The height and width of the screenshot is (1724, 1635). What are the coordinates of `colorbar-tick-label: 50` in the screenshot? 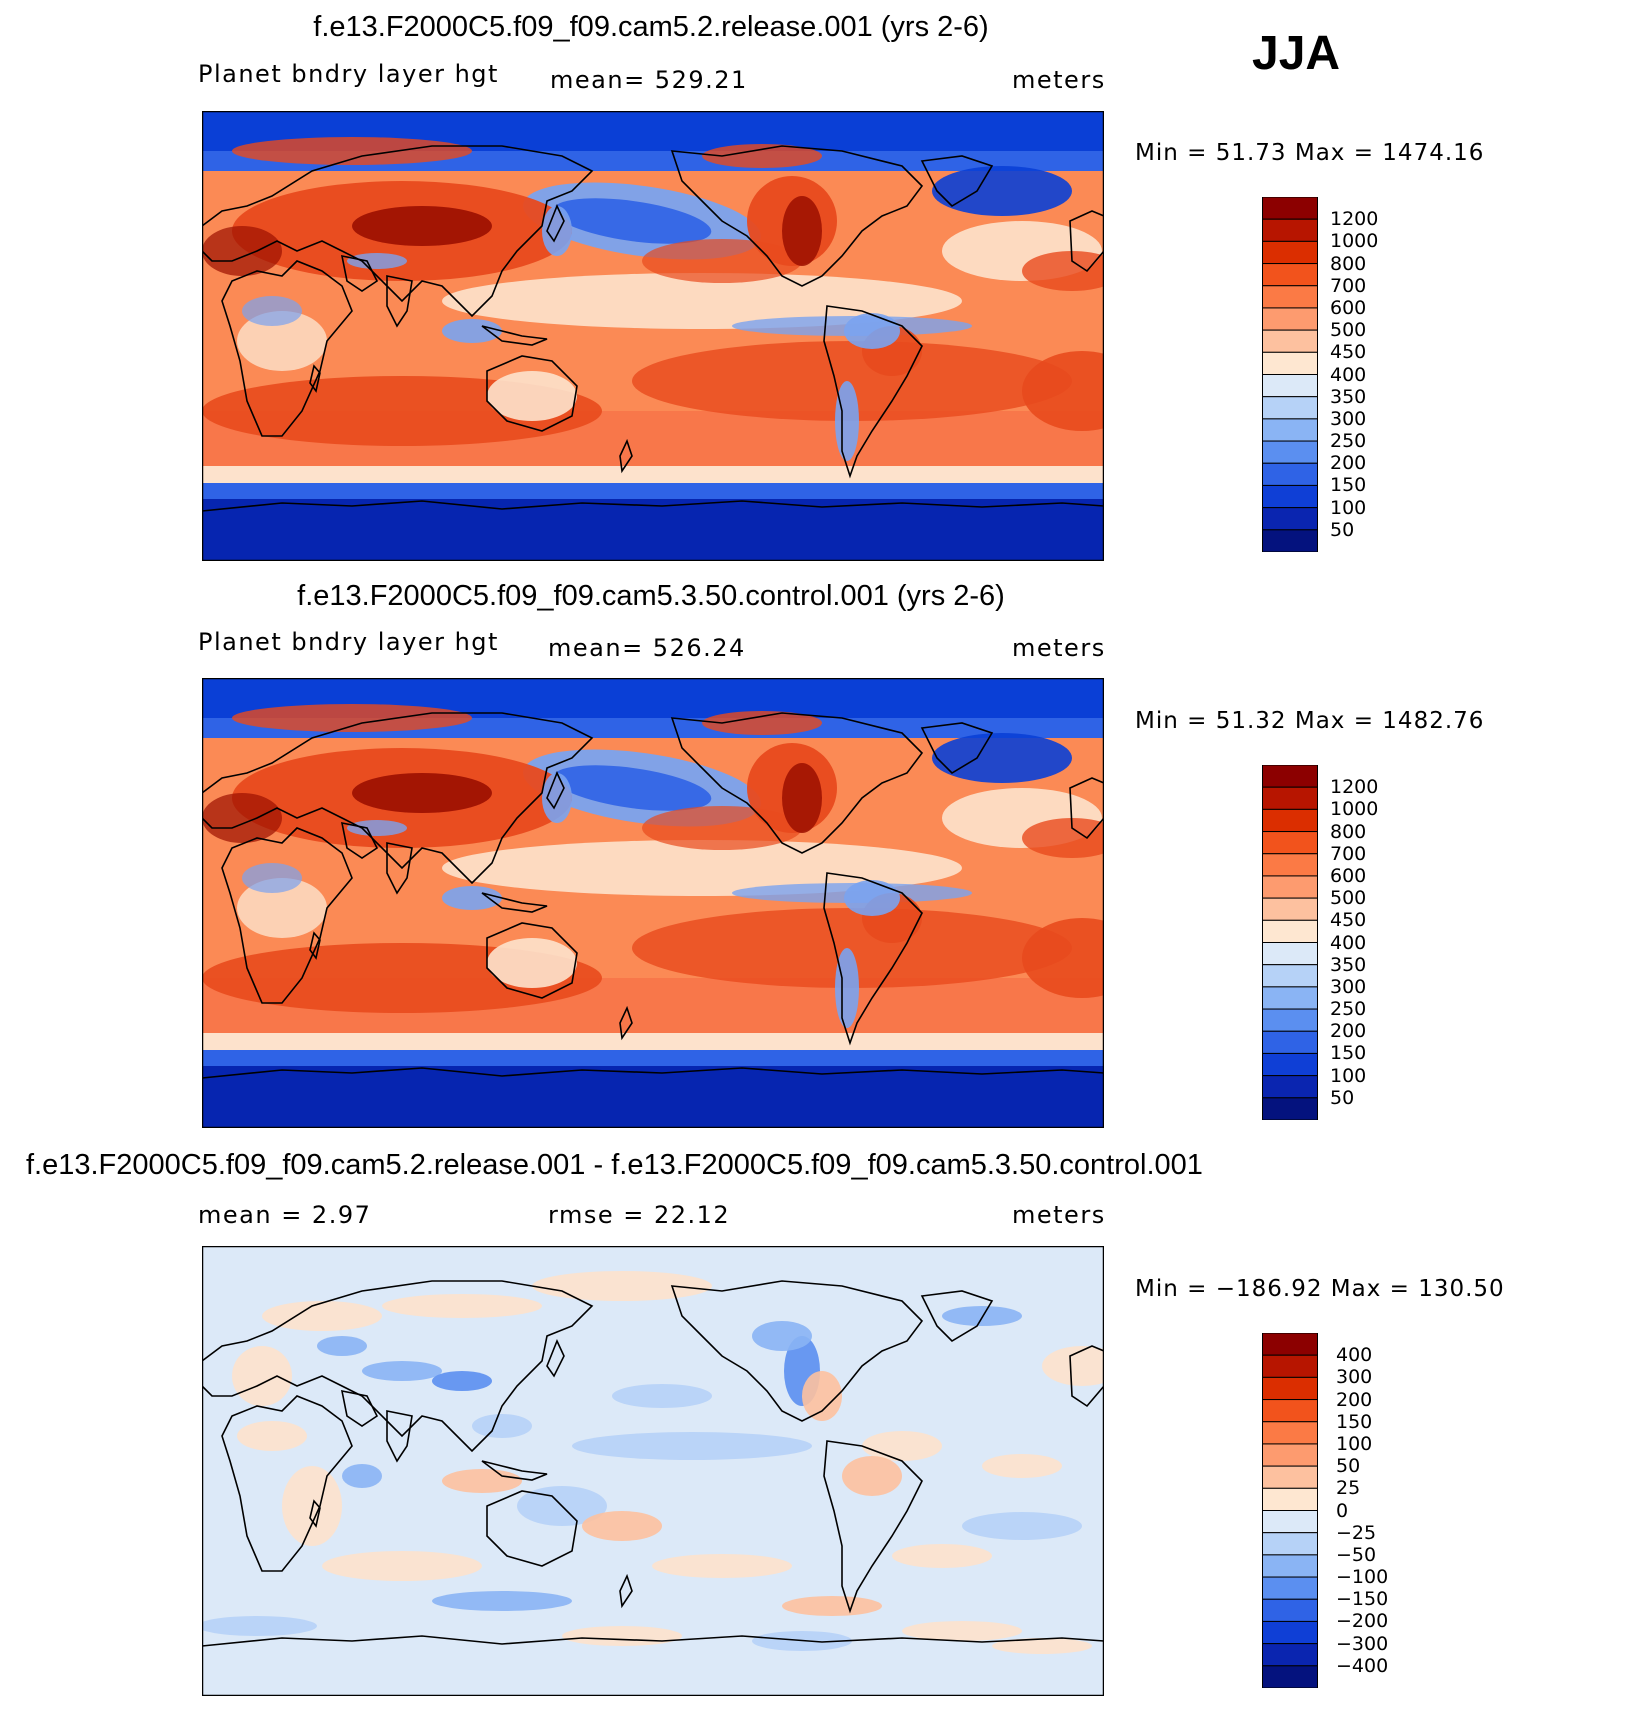 It's located at (1342, 1097).